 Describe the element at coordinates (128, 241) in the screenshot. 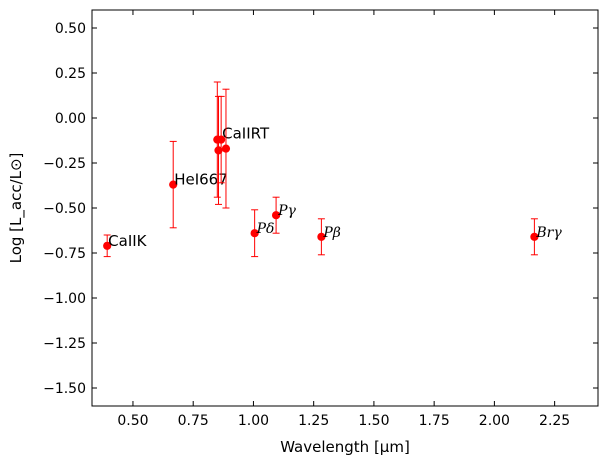

I see `point-label: CaIIK` at that location.